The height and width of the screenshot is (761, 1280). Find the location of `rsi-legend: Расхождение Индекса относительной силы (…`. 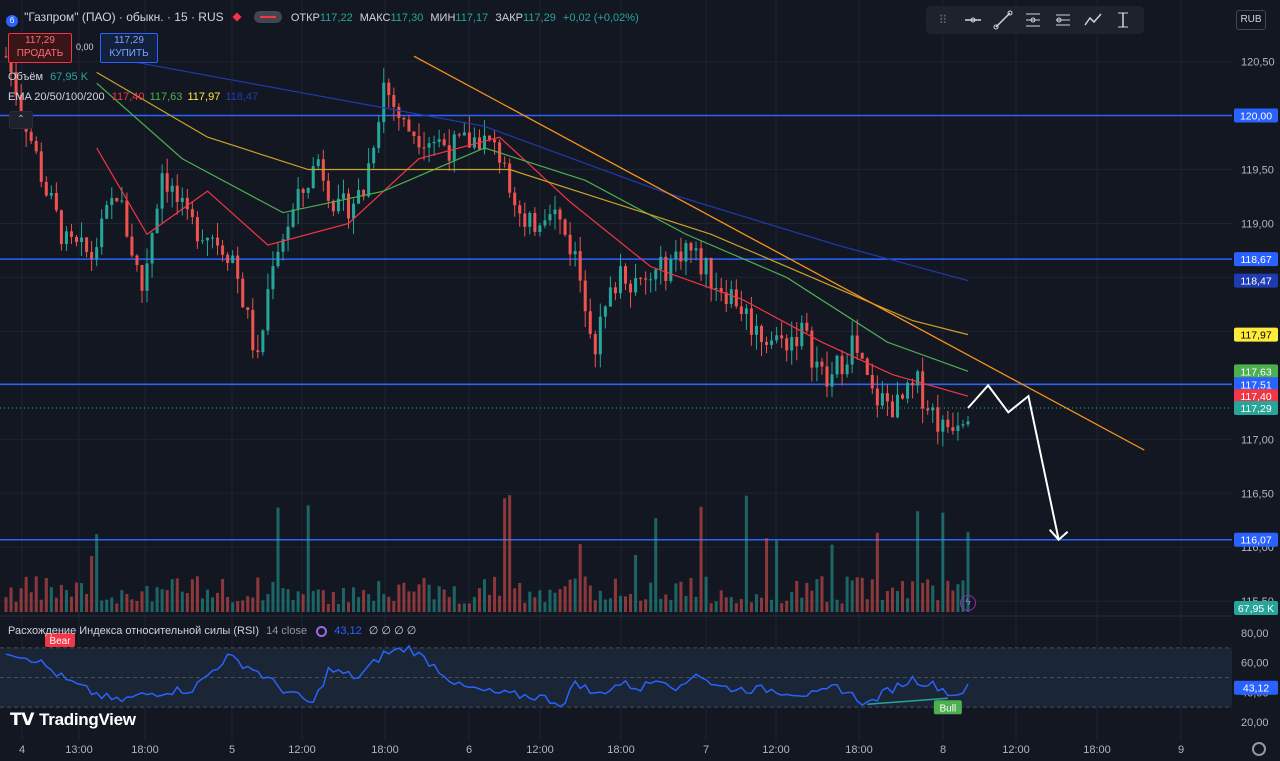

rsi-legend: Расхождение Индекса относительной силы (… is located at coordinates (212, 630).